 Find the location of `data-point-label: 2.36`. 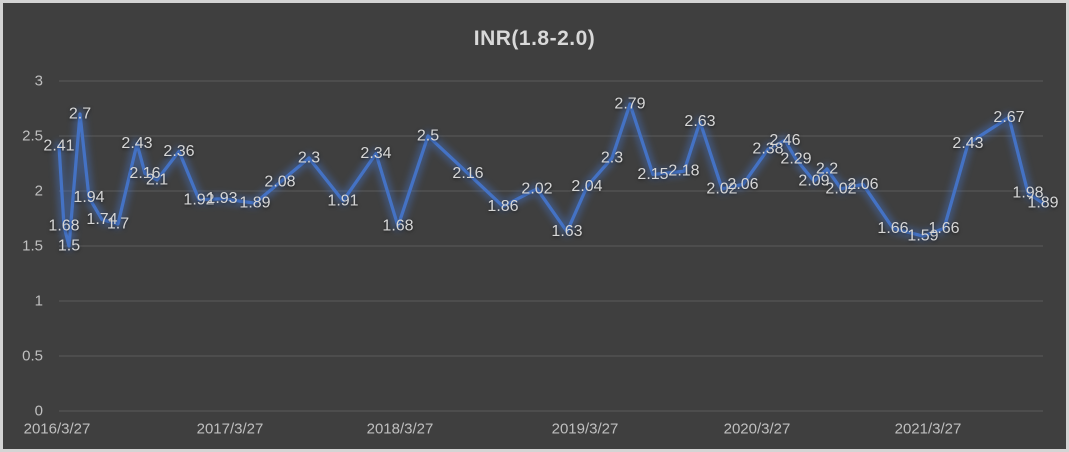

data-point-label: 2.36 is located at coordinates (178, 151).